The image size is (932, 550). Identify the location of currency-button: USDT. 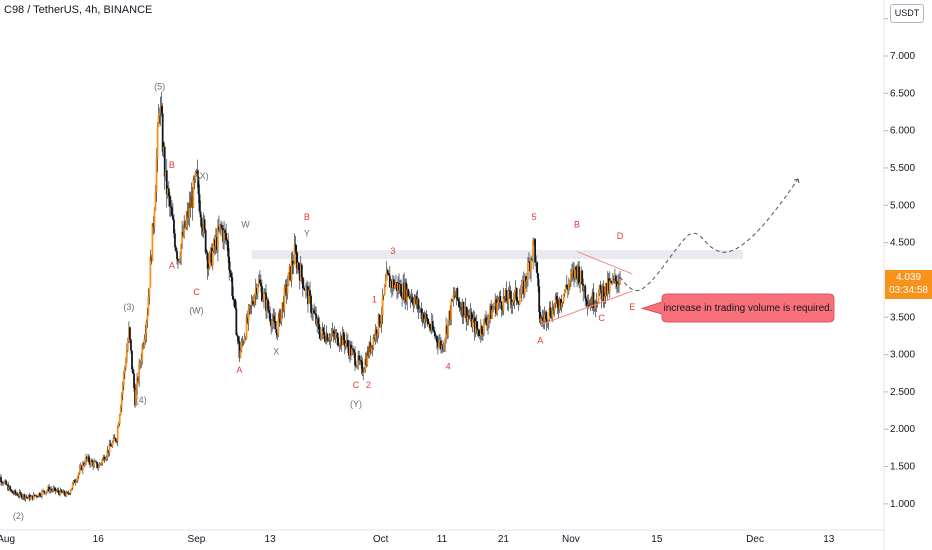
(907, 13).